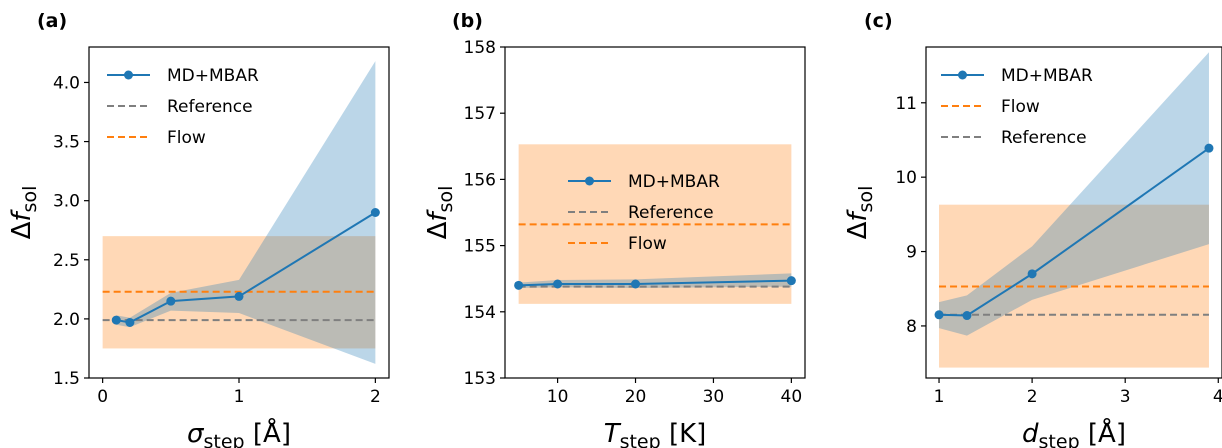  Describe the element at coordinates (66, 143) in the screenshot. I see `y-tick-label: 3.5` at that location.